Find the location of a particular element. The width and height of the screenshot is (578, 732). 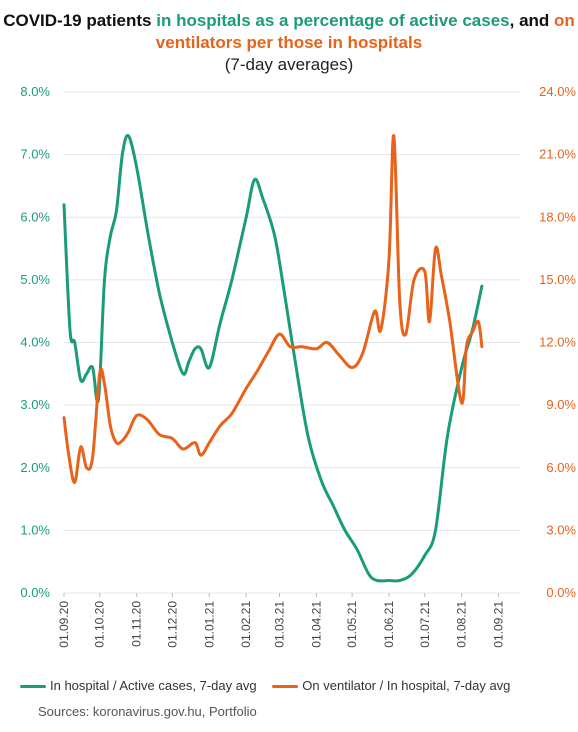

x-tick-label: 01.05.21 is located at coordinates (352, 624).